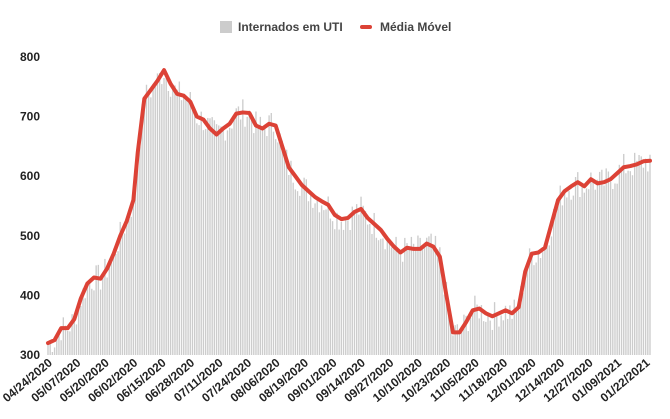  I want to click on legend-swatch-bars, so click(226, 27).